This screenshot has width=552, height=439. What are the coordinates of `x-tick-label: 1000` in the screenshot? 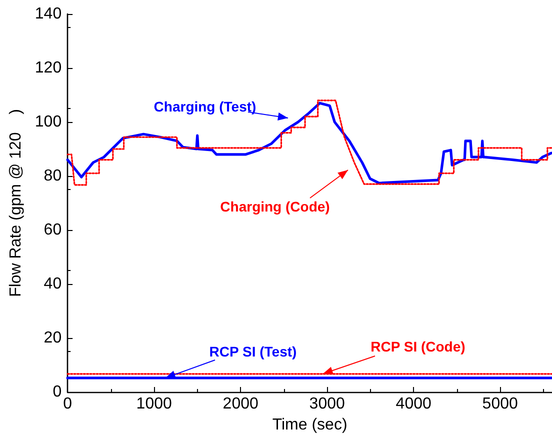 It's located at (154, 404).